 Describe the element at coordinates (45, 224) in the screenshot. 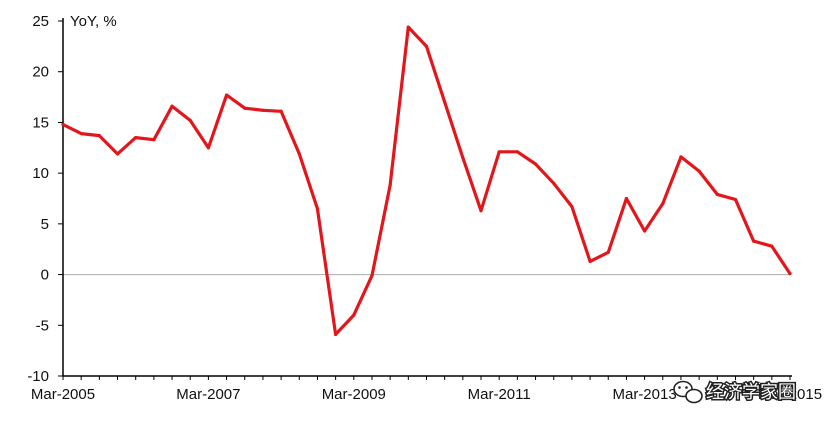

I see `y-tick-label: 5` at that location.